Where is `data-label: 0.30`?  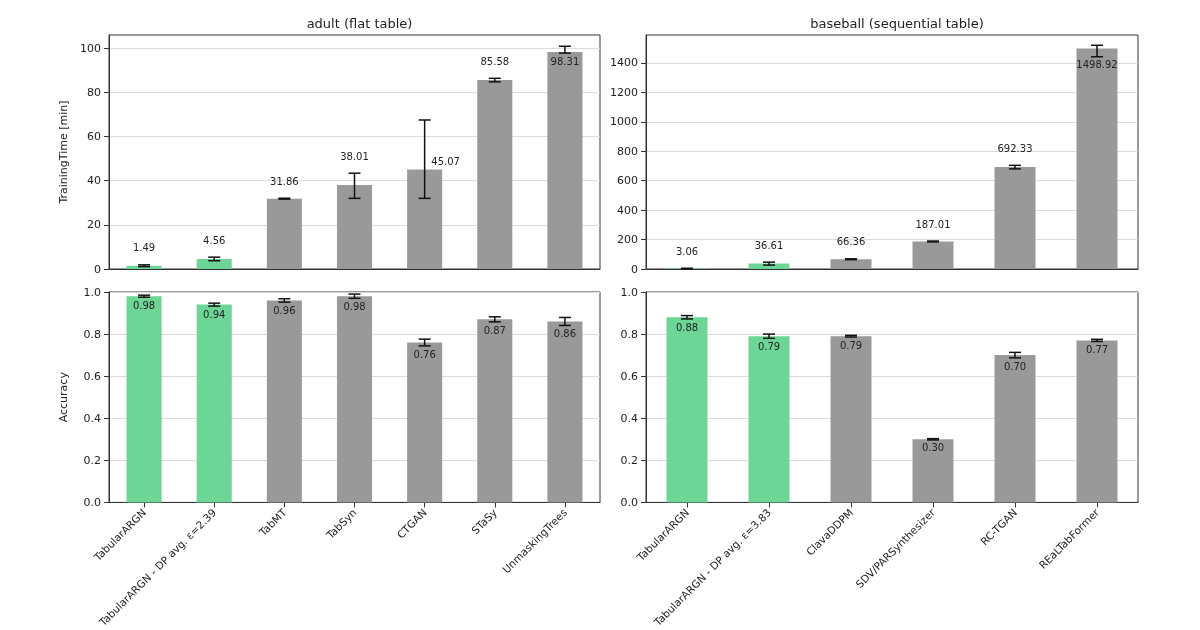
data-label: 0.30 is located at coordinates (933, 448).